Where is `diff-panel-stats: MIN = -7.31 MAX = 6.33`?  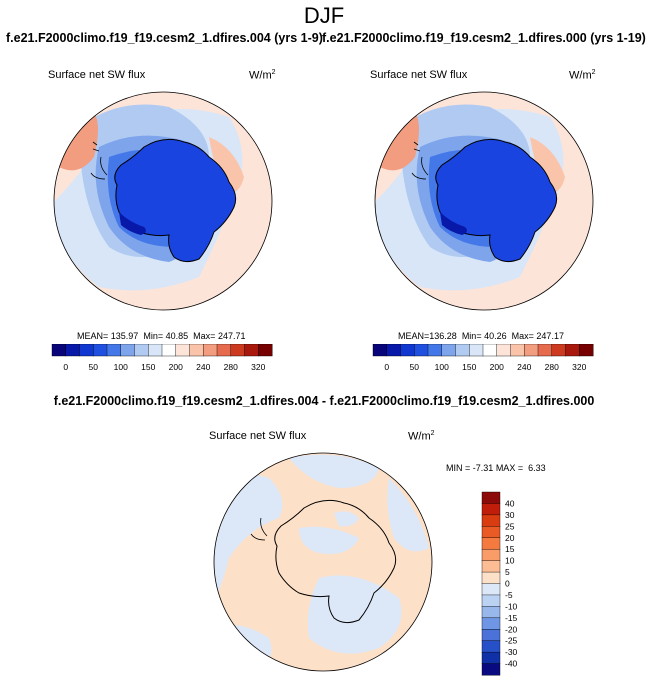
diff-panel-stats: MIN = -7.31 MAX = 6.33 is located at coordinates (496, 468).